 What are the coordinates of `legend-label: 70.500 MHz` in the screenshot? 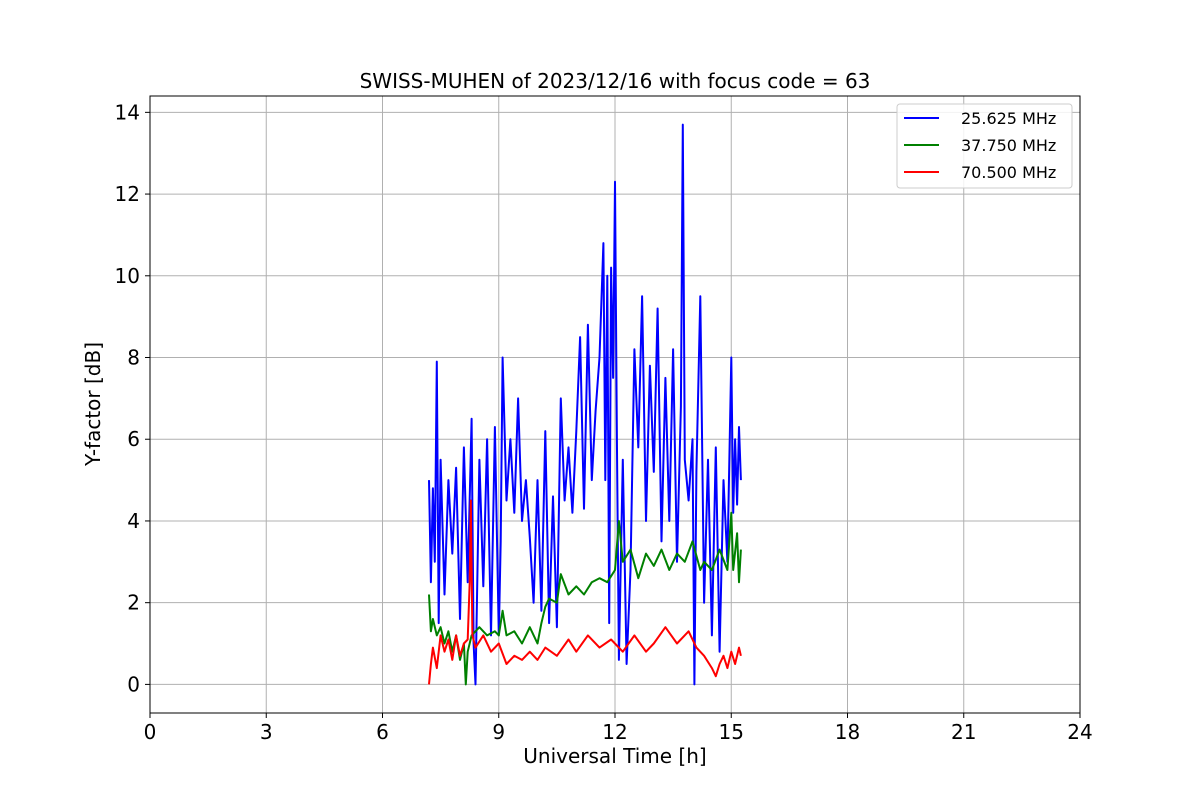 It's located at (1008, 172).